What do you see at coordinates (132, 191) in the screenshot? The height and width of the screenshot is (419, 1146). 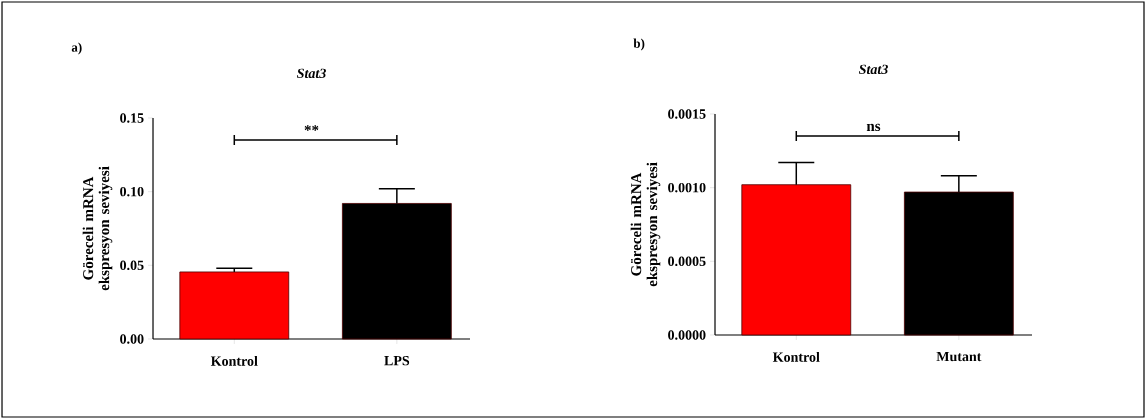 I see `y-tick-label: 0.10` at bounding box center [132, 191].